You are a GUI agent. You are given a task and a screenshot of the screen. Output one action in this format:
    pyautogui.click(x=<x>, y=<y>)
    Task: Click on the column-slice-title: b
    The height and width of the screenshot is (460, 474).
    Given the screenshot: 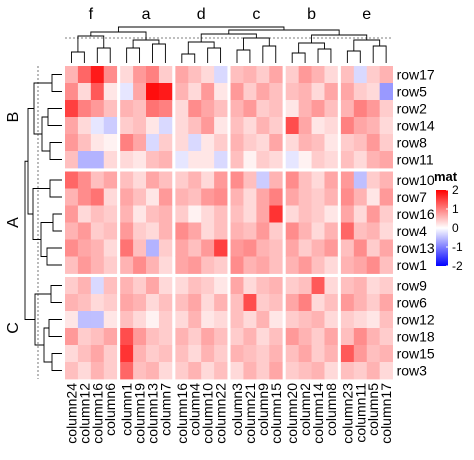 What is the action you would take?
    pyautogui.click(x=311, y=14)
    